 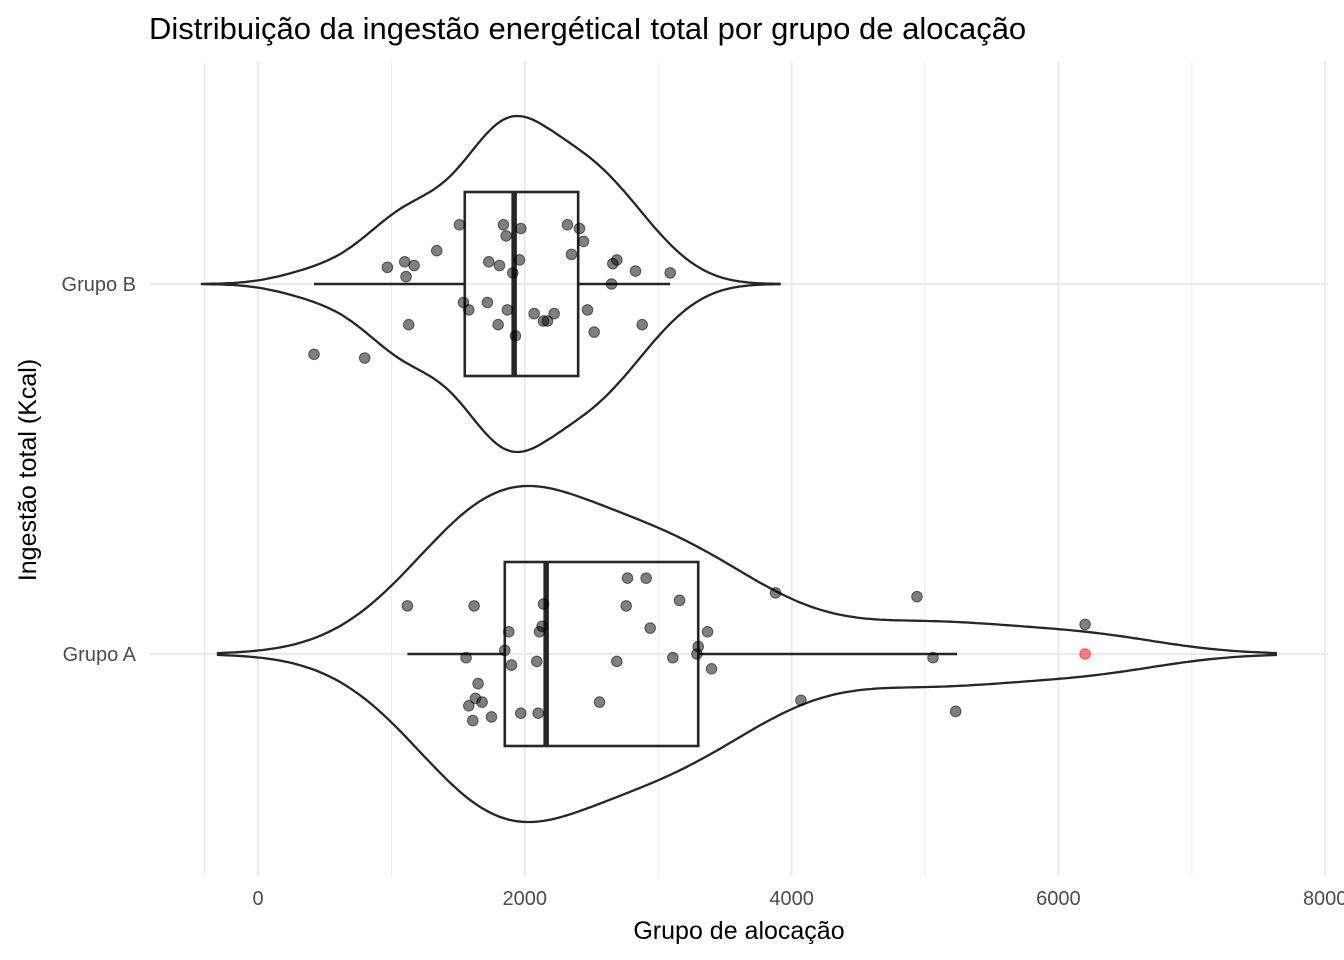 What do you see at coordinates (100, 655) in the screenshot?
I see `y-tick-label: Grupo A` at bounding box center [100, 655].